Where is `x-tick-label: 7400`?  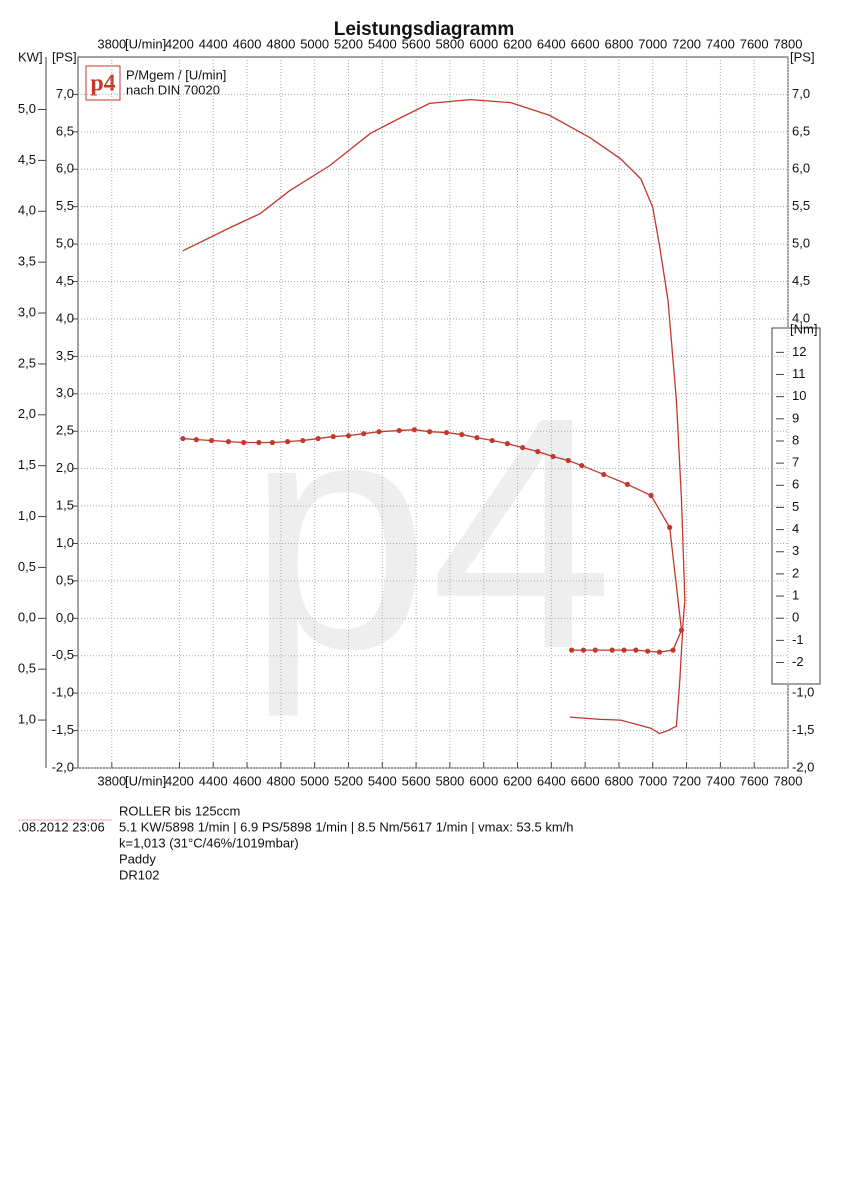
x-tick-label: 7400 is located at coordinates (720, 43).